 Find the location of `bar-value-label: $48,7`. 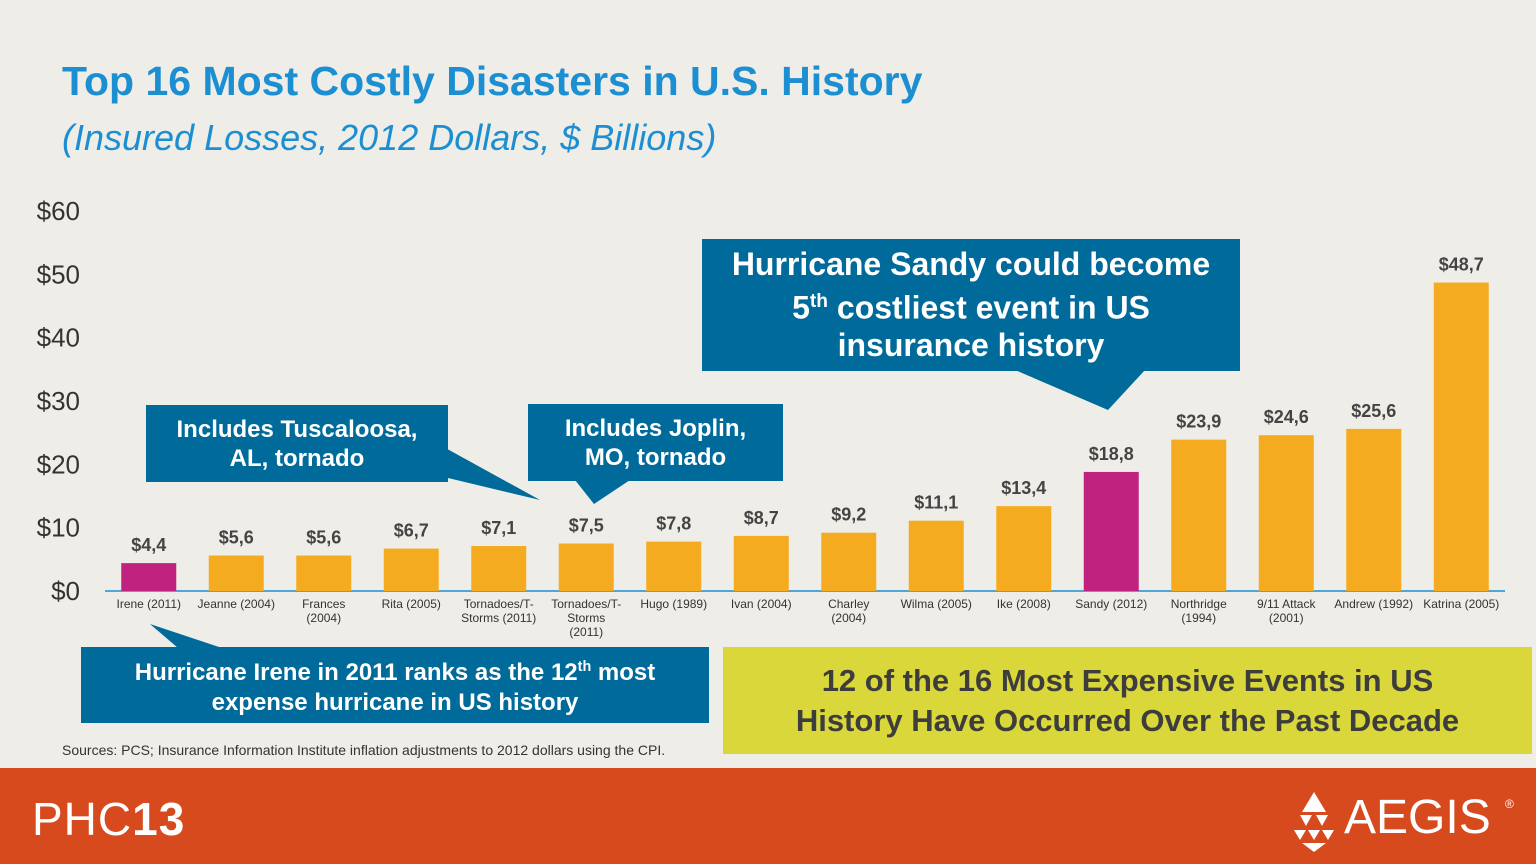

bar-value-label: $48,7 is located at coordinates (1461, 265).